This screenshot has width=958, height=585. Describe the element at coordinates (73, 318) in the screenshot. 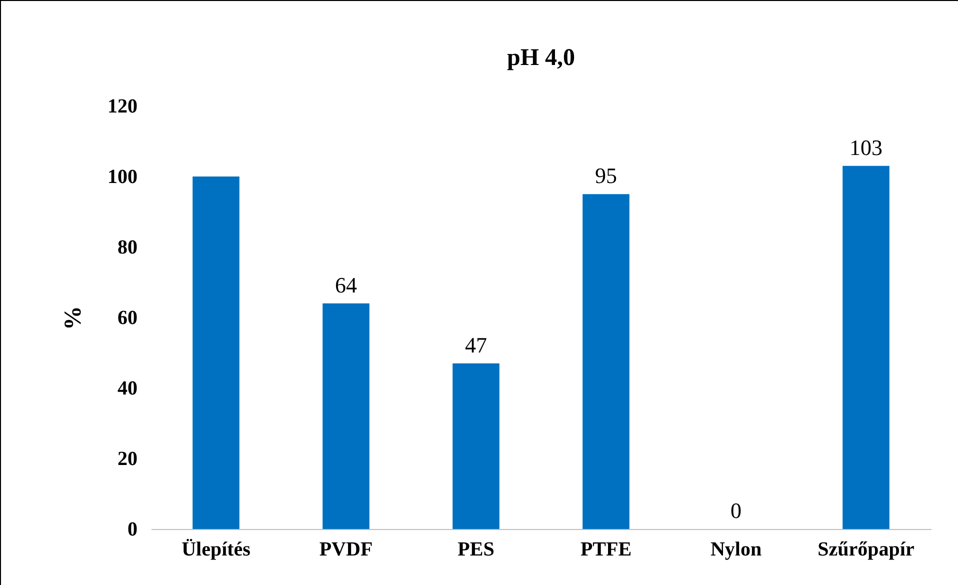

I see `y-axis-title: %` at that location.